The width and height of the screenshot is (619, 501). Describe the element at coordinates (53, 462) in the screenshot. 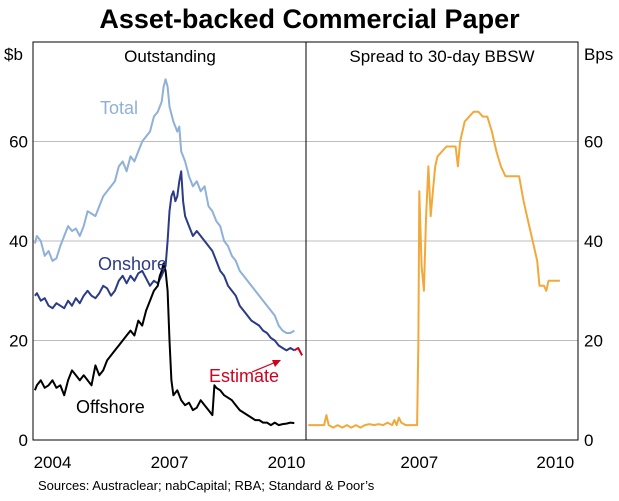

I see `left-x-tick-2004: 2004` at that location.